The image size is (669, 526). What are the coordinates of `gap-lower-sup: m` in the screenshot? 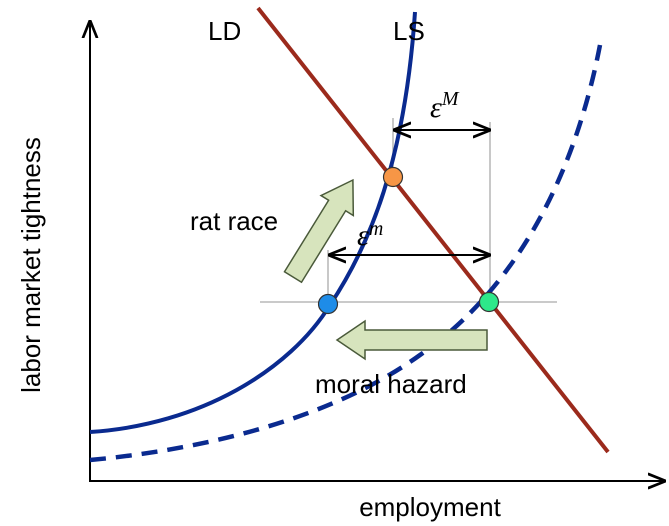 It's located at (376, 229).